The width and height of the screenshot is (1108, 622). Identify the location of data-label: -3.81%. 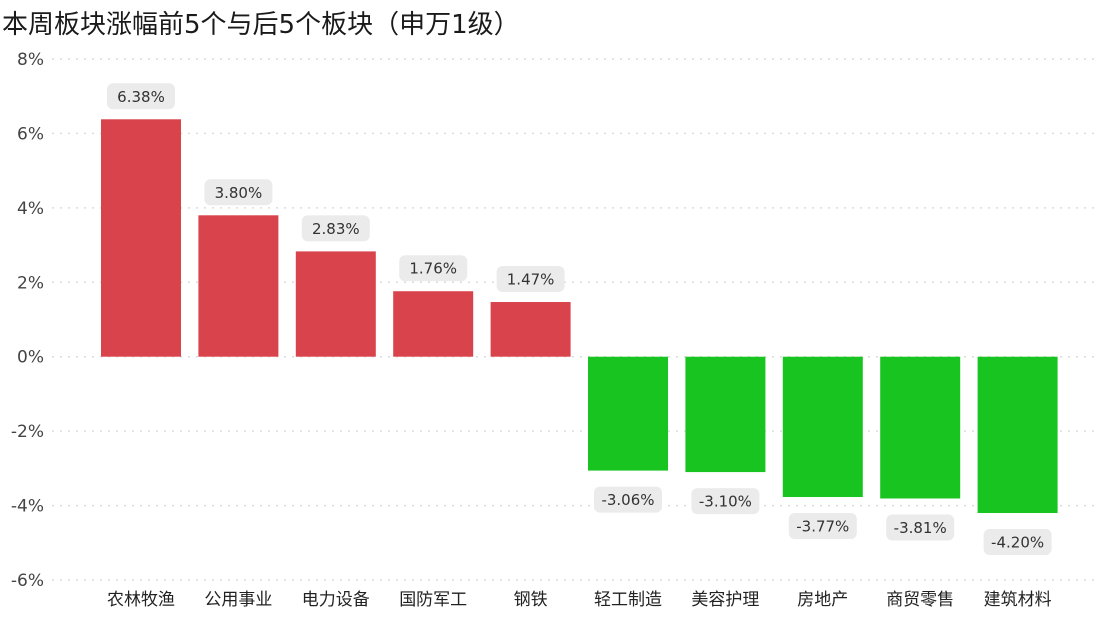
(920, 528).